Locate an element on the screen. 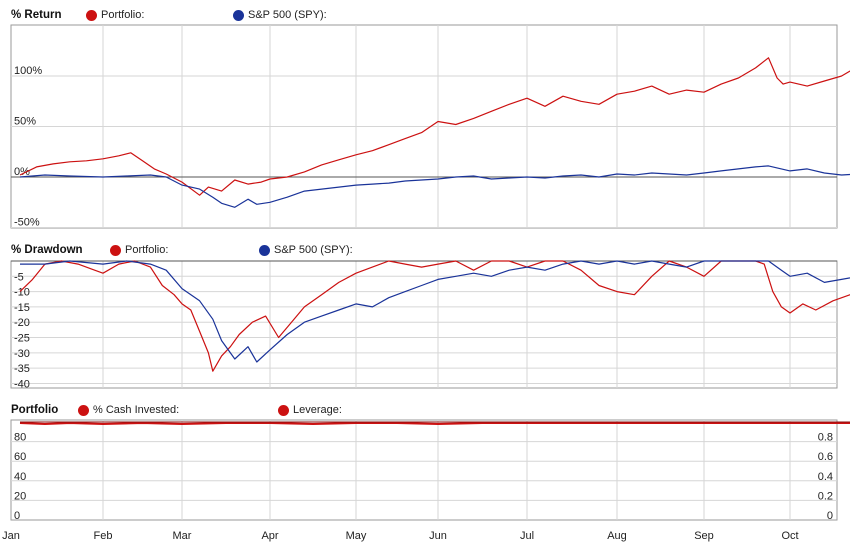 Image resolution: width=850 pixels, height=548 pixels. return-y-tick-label: 50% is located at coordinates (25, 122).